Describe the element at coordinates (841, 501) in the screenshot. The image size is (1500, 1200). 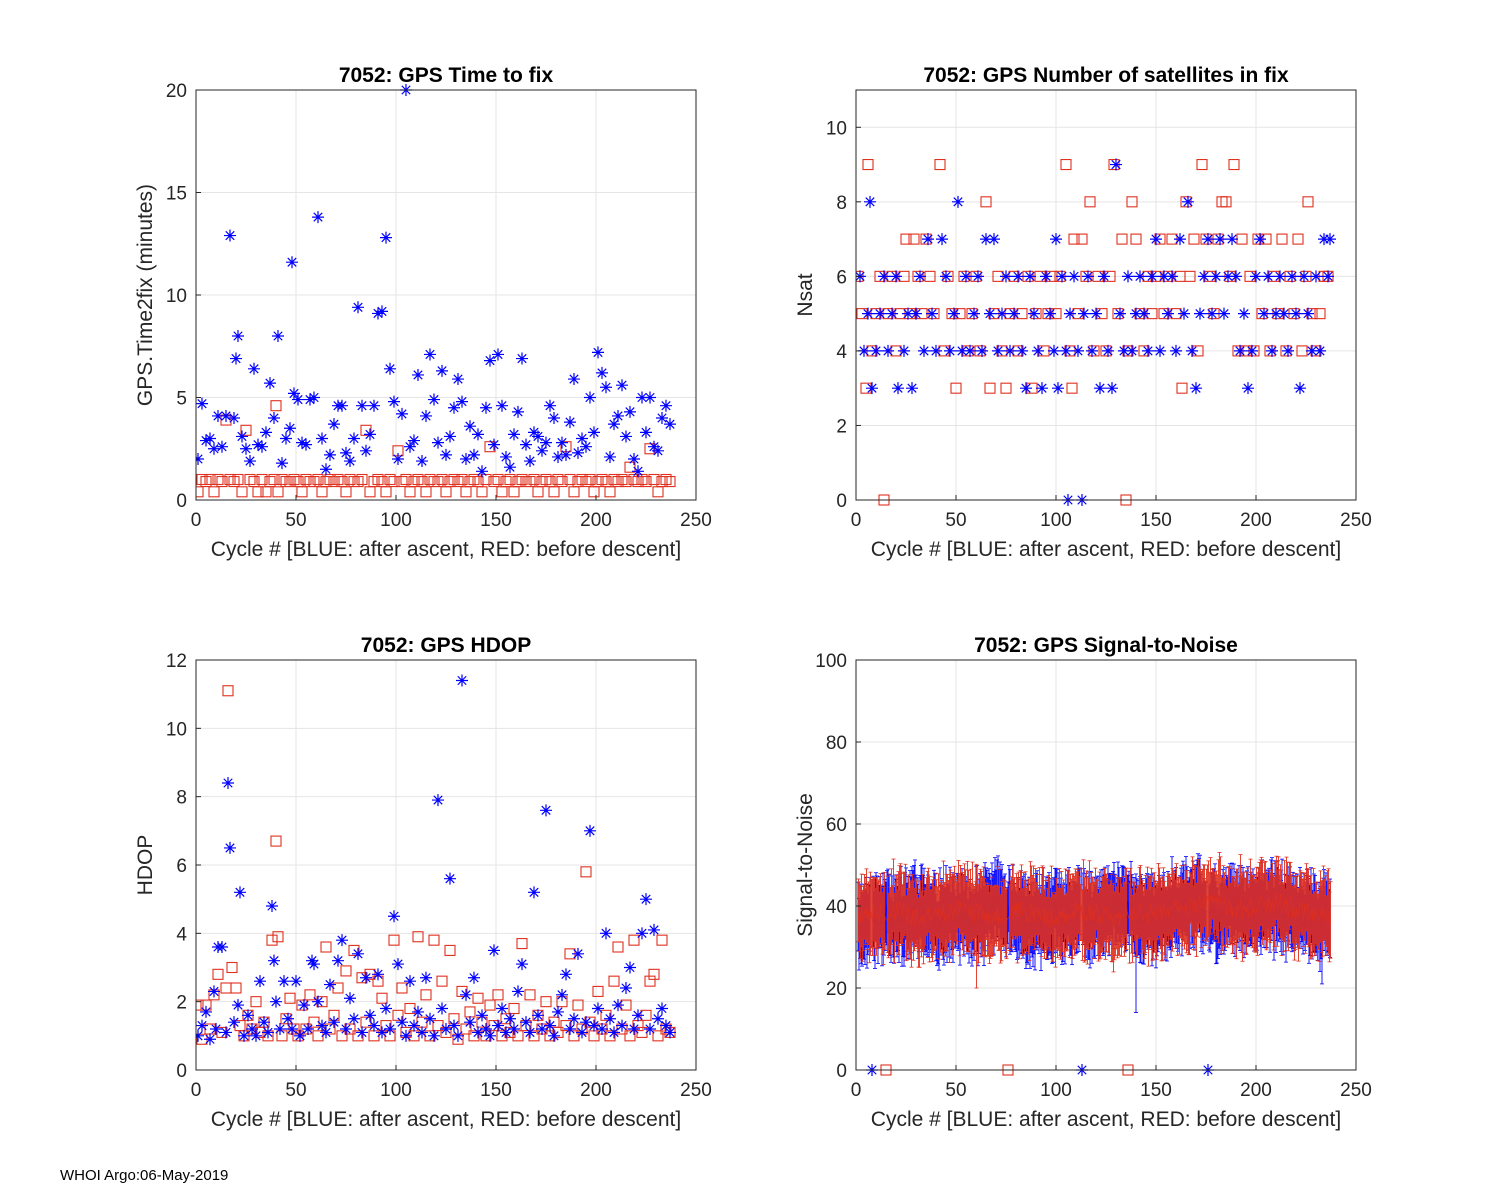
I see `y-tick-label: 0` at that location.